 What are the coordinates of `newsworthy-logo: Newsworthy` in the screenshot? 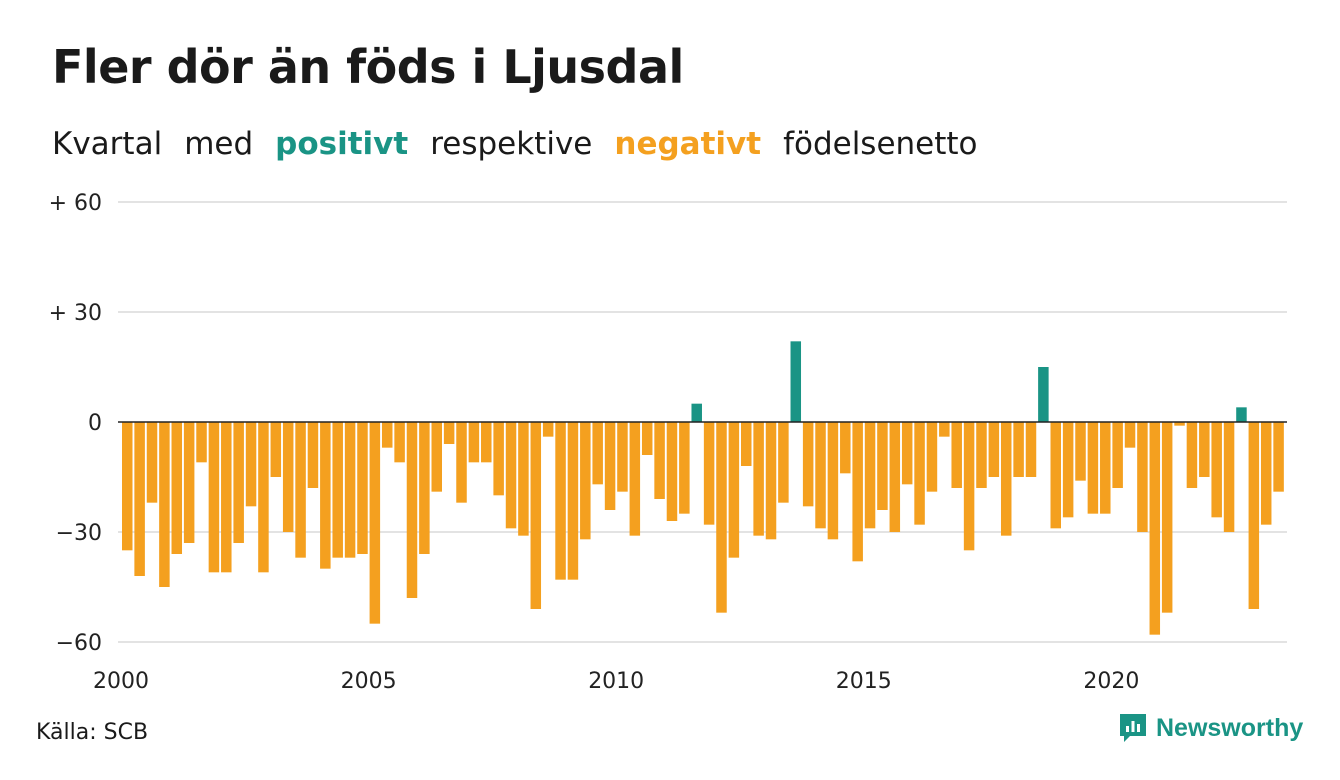 It's located at (1210, 728).